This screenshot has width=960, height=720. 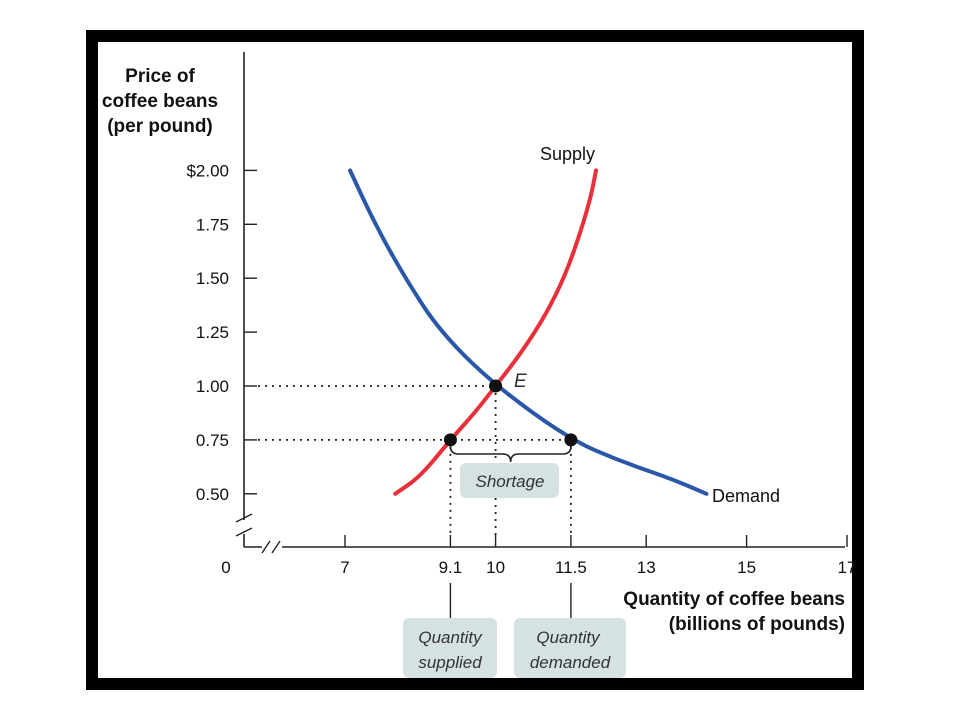 I want to click on y-axis-title-line-3: (per pound), so click(x=160, y=126).